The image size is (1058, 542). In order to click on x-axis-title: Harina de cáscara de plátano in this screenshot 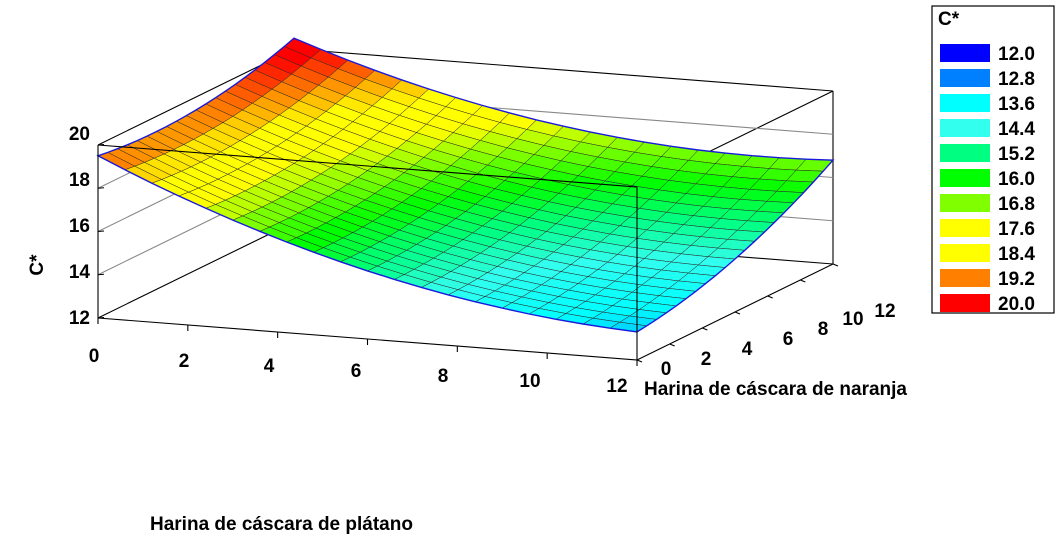, I will do `click(281, 524)`.